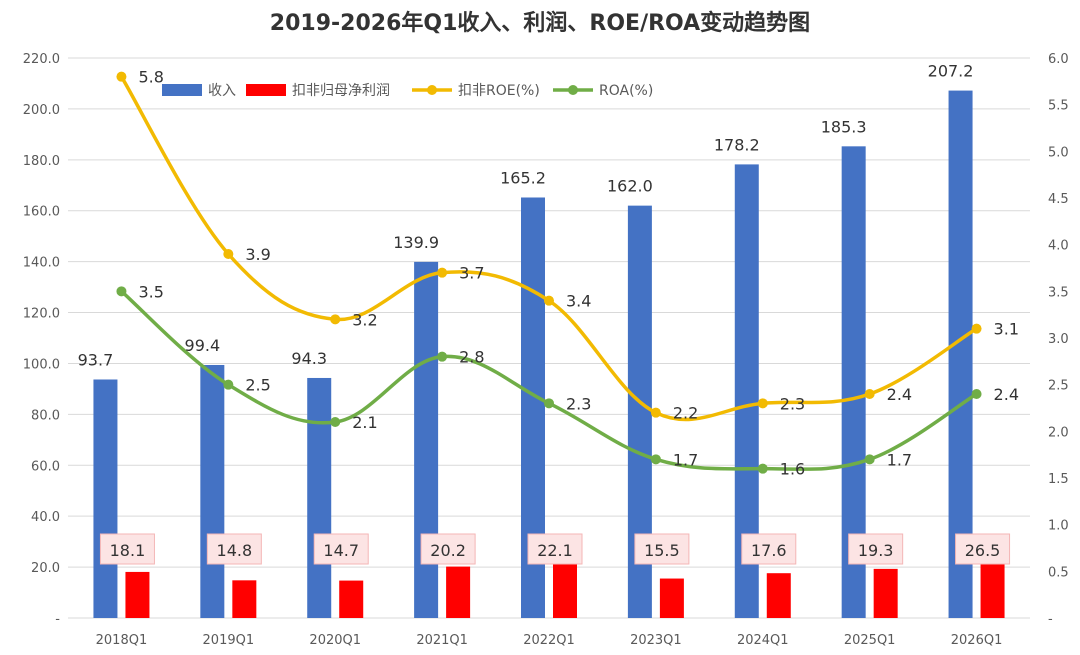 This screenshot has height=655, width=1080. I want to click on legend-roa-marker, so click(573, 90).